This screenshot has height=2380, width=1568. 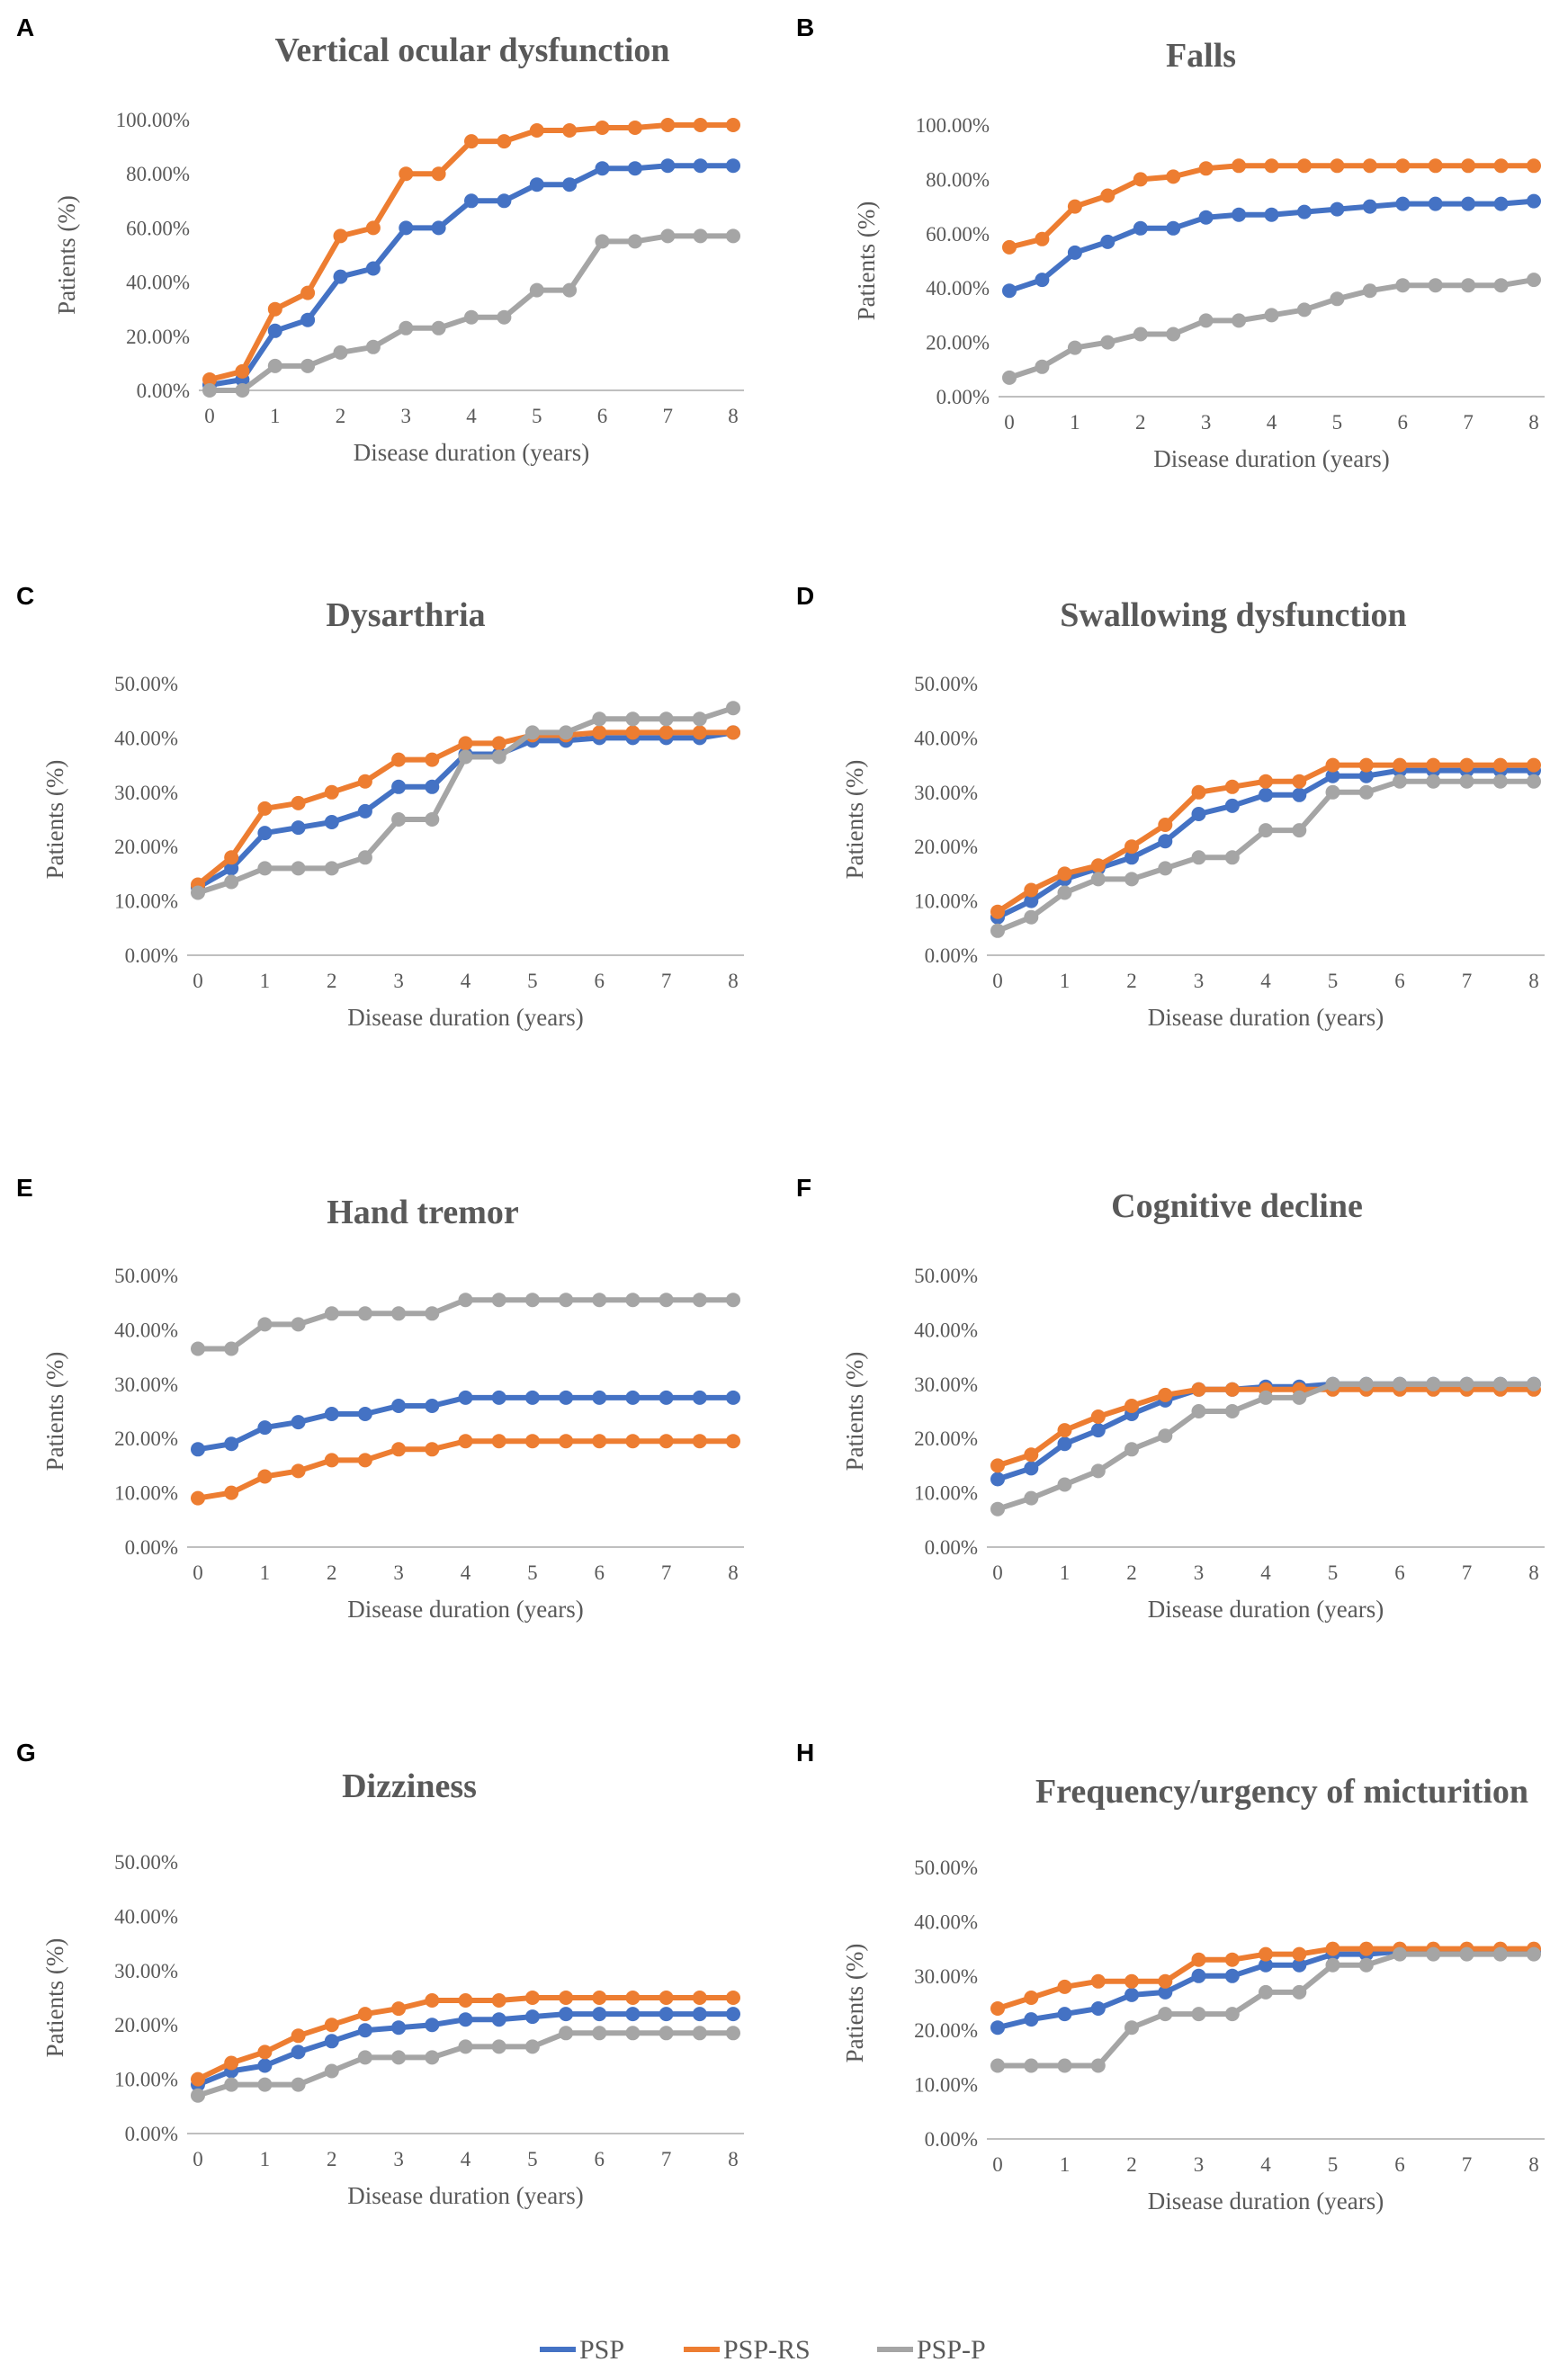 What do you see at coordinates (466, 2159) in the screenshot?
I see `x-tick-label: 4` at bounding box center [466, 2159].